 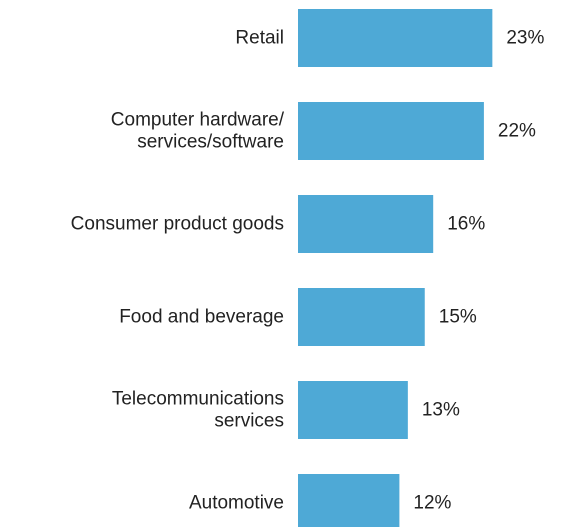 What do you see at coordinates (517, 131) in the screenshot?
I see `value-label-computer-hardware-services-software: 22%` at bounding box center [517, 131].